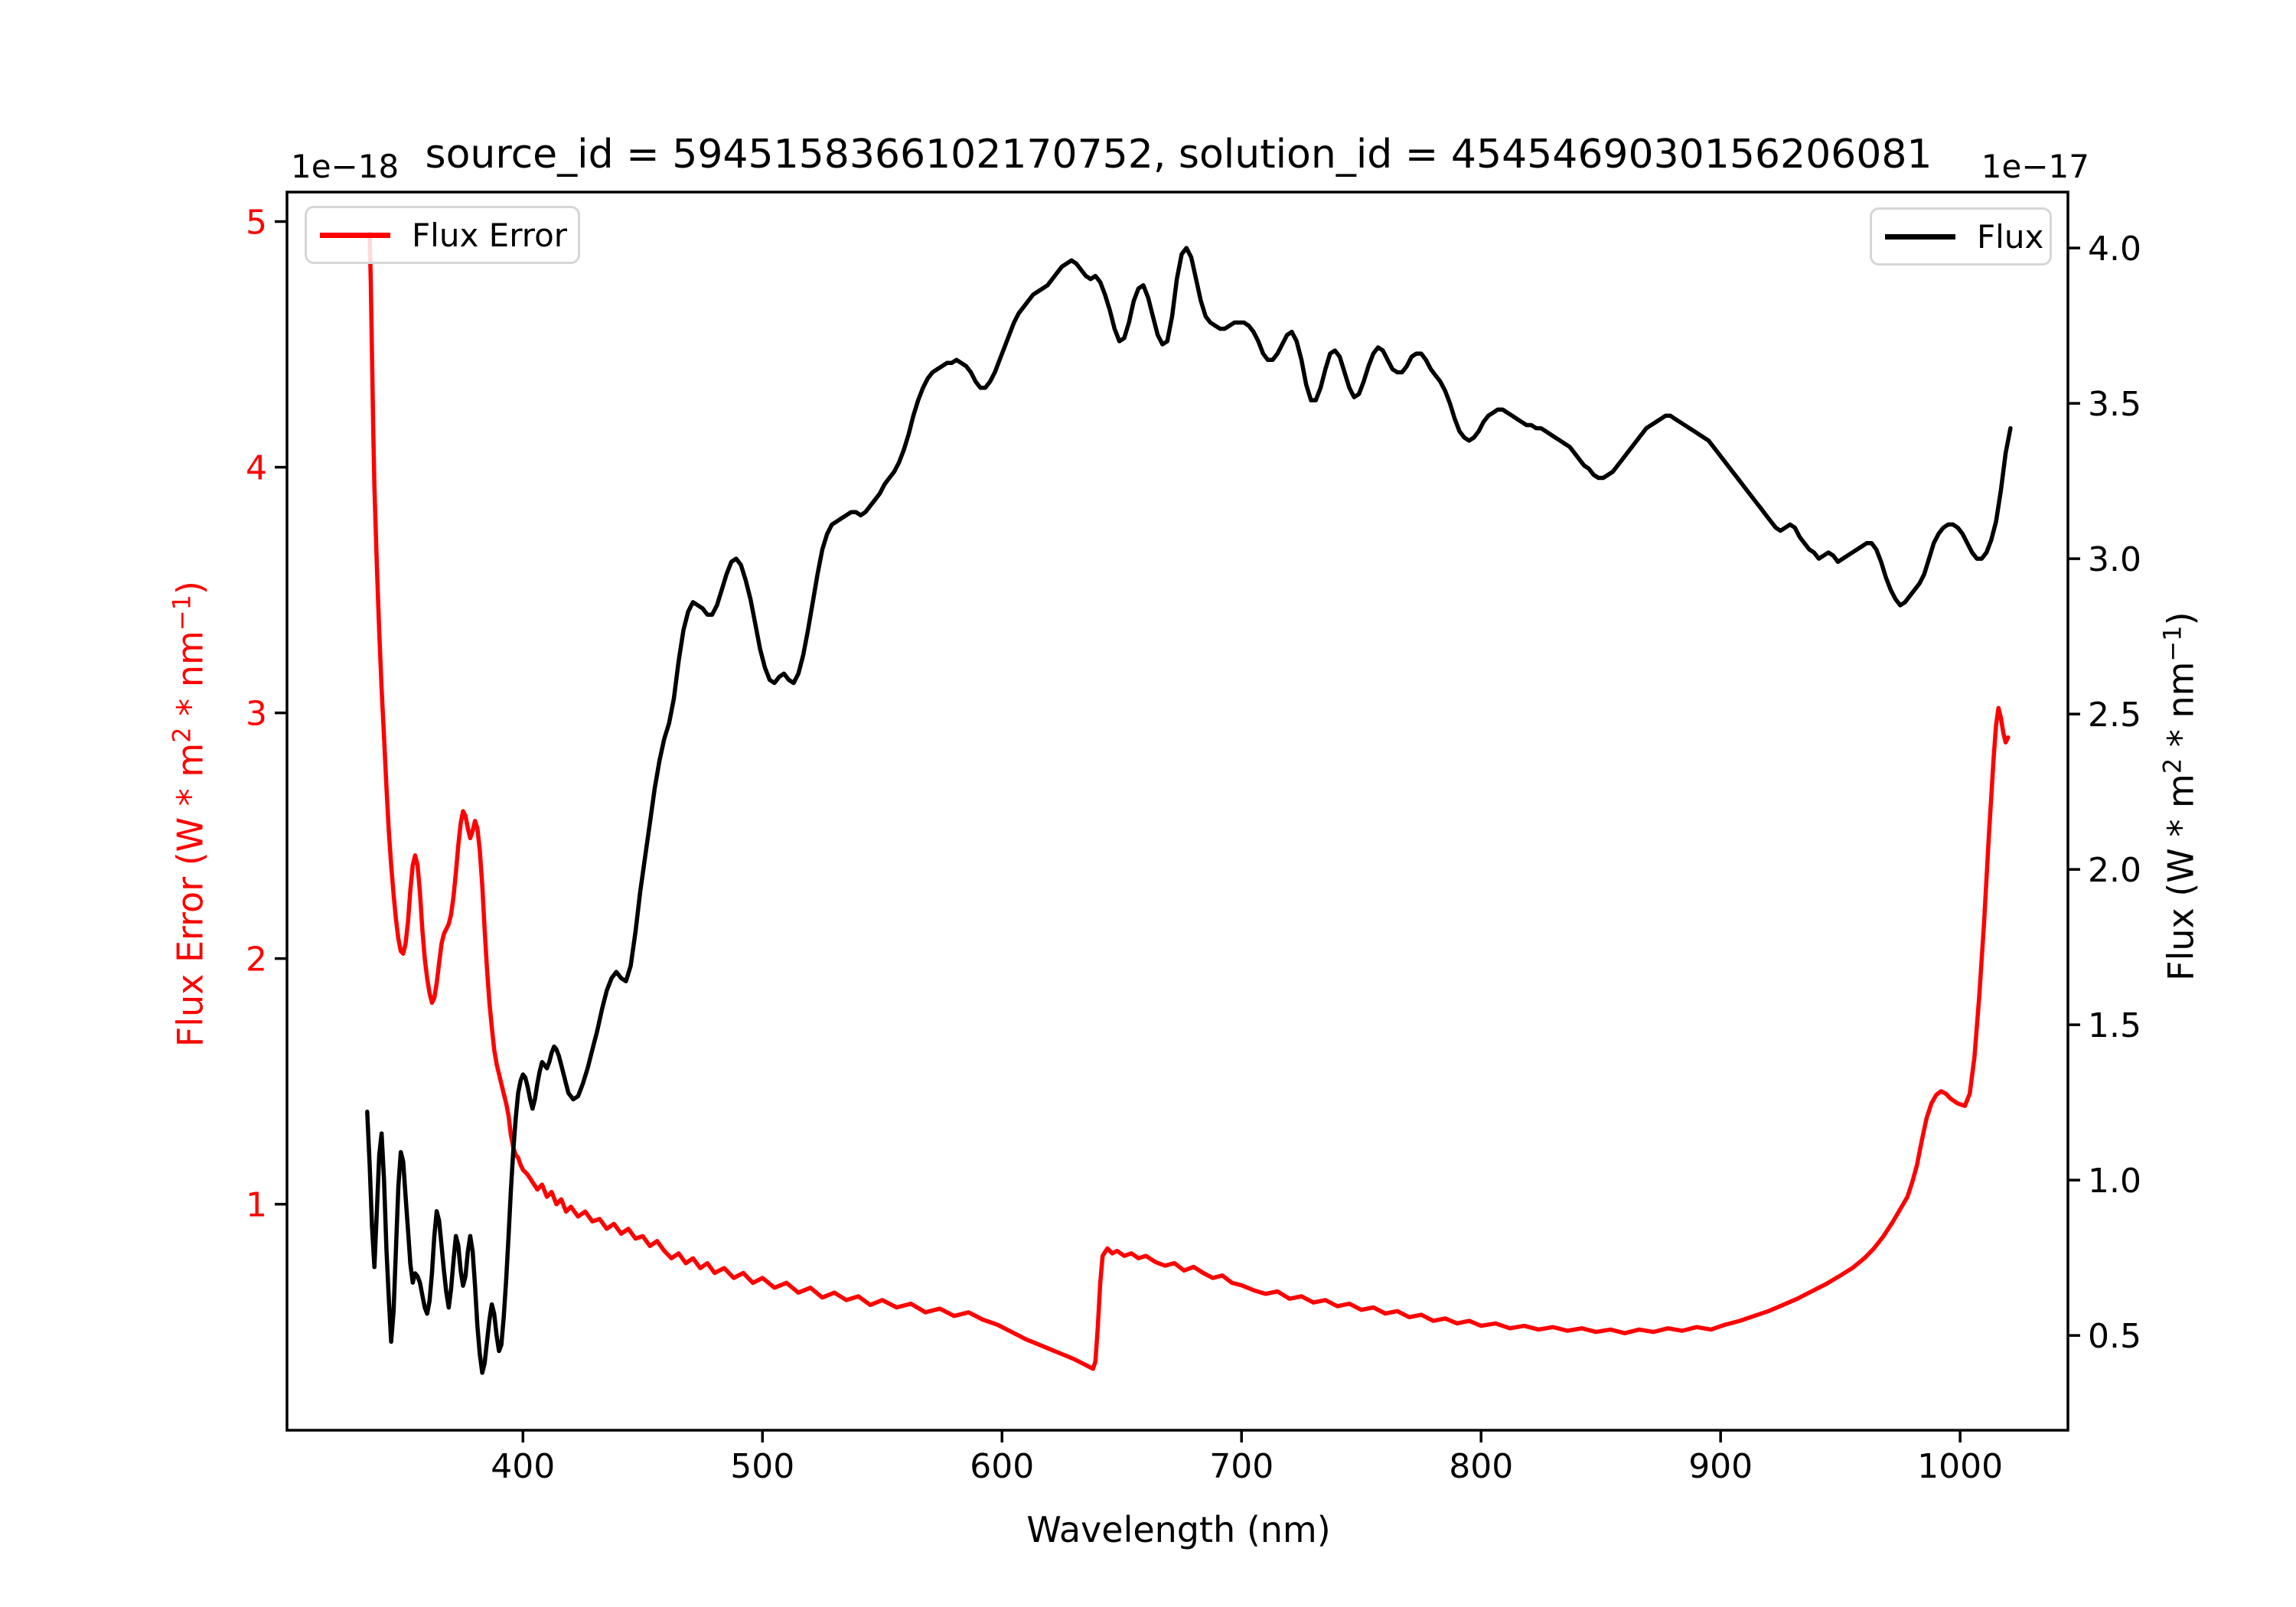 This screenshot has width=2296, height=1607. What do you see at coordinates (2172, 643) in the screenshot?
I see `right-y-label-sup: −1` at bounding box center [2172, 643].